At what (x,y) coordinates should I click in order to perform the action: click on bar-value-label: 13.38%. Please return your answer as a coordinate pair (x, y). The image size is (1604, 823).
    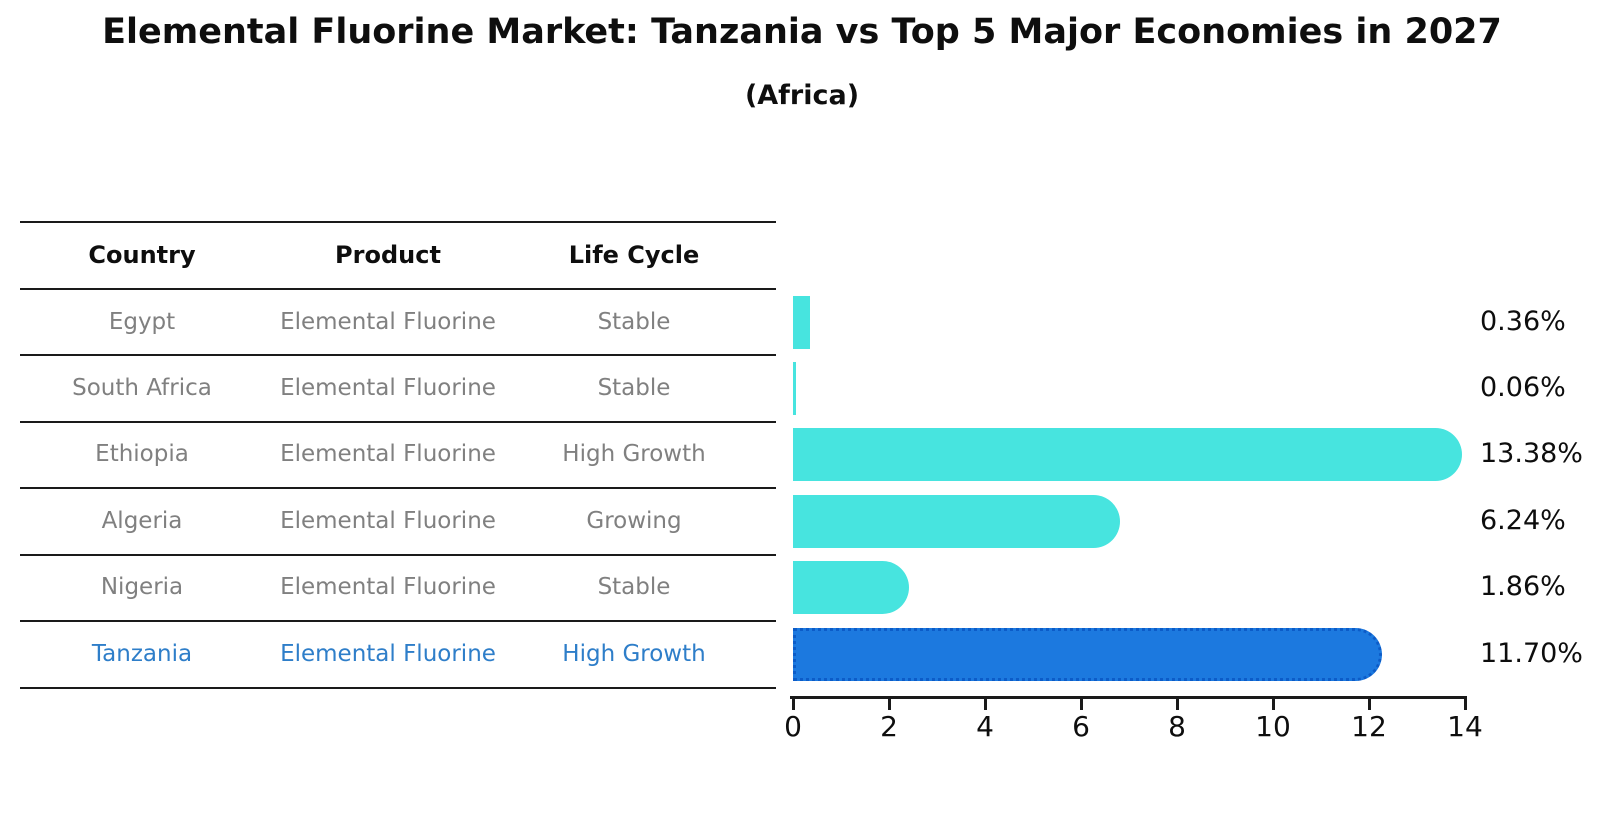
    Looking at the image, I should click on (1531, 453).